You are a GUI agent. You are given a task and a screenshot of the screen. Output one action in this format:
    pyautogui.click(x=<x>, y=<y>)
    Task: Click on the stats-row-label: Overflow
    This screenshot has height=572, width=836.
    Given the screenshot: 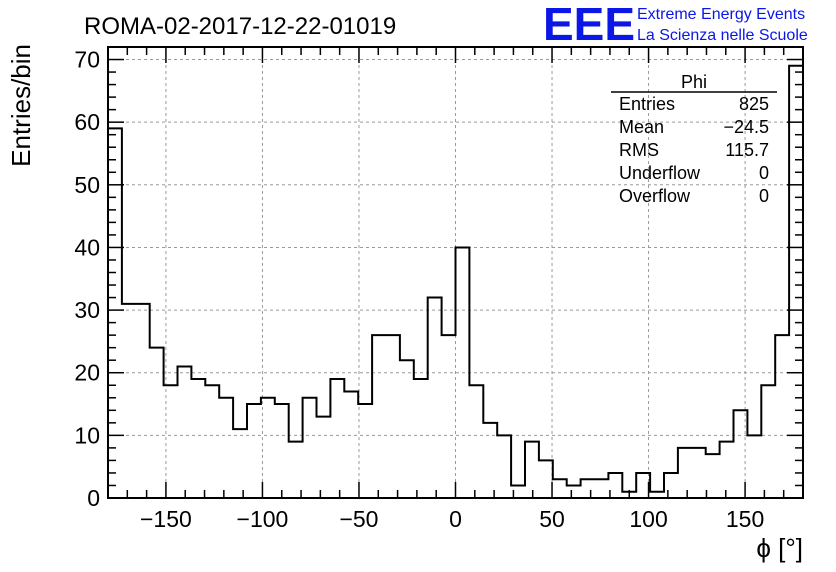 What is the action you would take?
    pyautogui.click(x=655, y=196)
    